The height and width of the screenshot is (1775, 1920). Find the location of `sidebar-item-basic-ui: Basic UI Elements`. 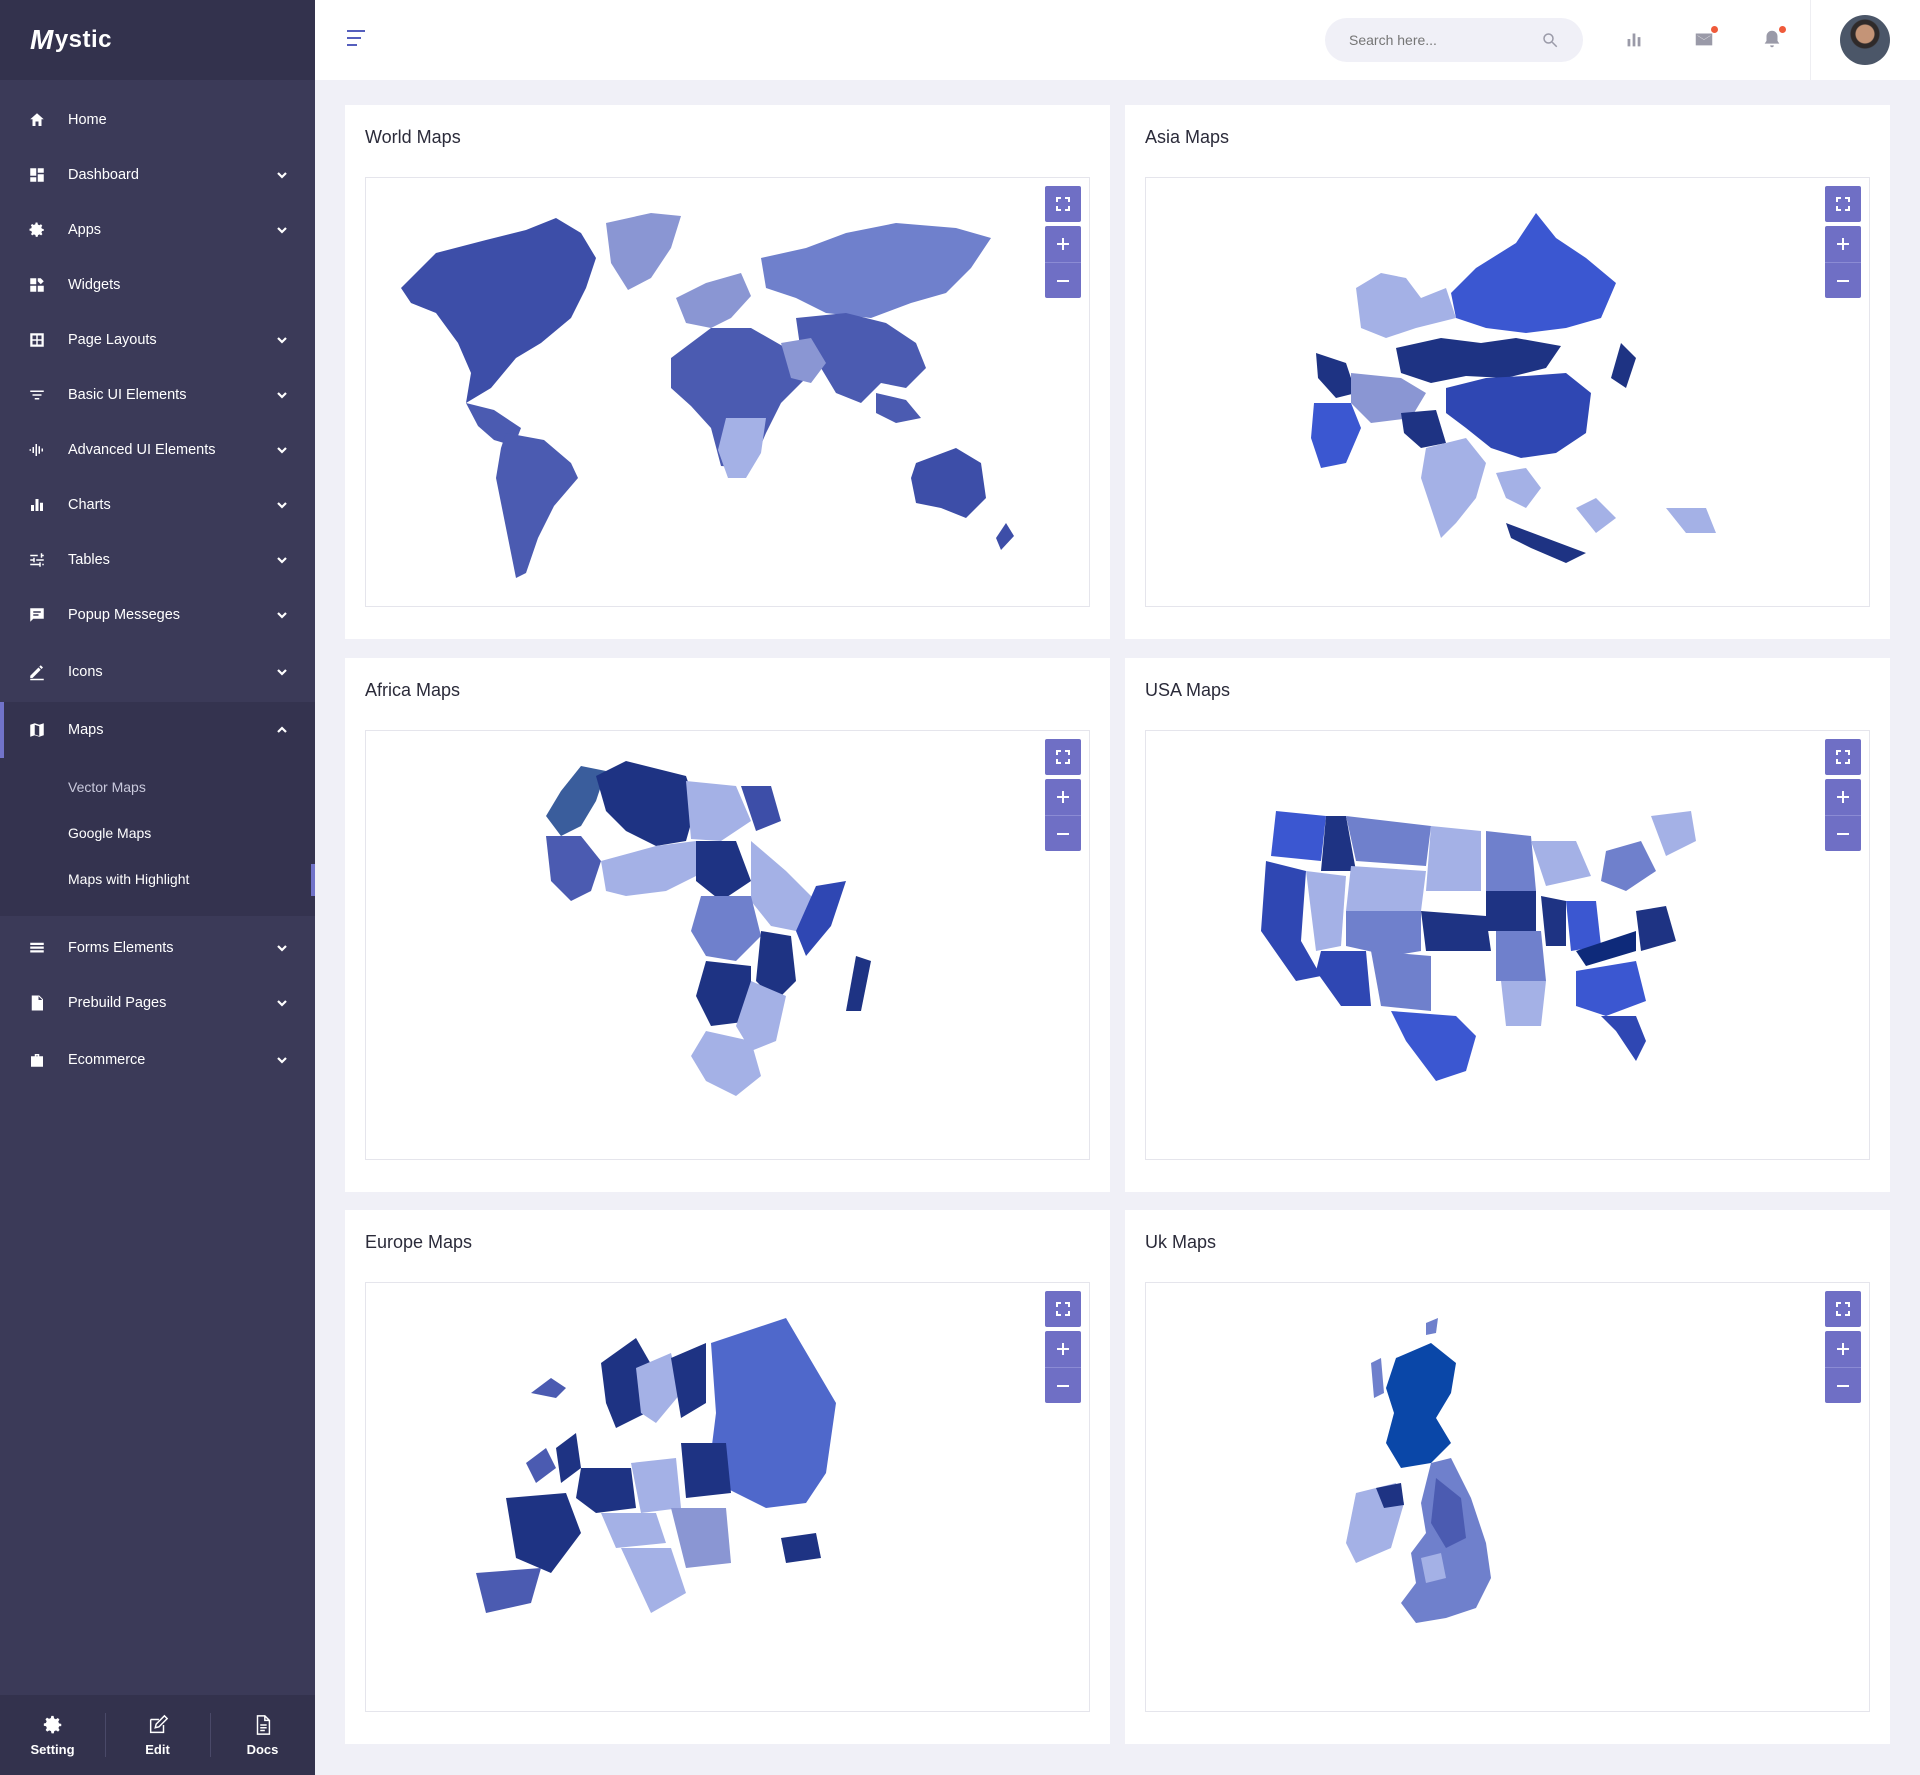

sidebar-item-basic-ui: Basic UI Elements is located at coordinates (157, 394).